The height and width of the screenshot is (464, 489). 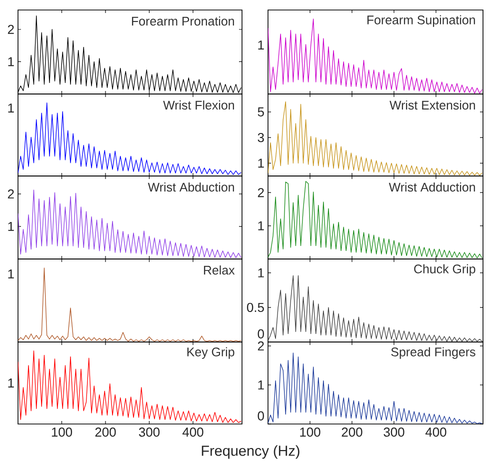 I want to click on y-tick-label: 0.5, so click(x=255, y=307).